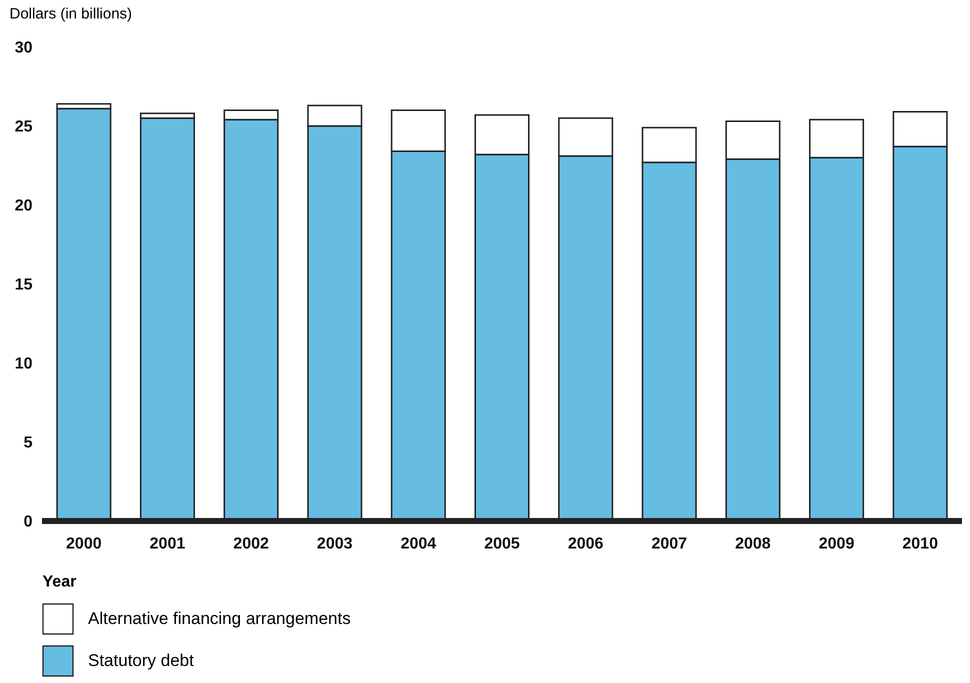 This screenshot has width=970, height=683. Describe the element at coordinates (71, 14) in the screenshot. I see `y-axis-title: Dollars (in billions)` at that location.